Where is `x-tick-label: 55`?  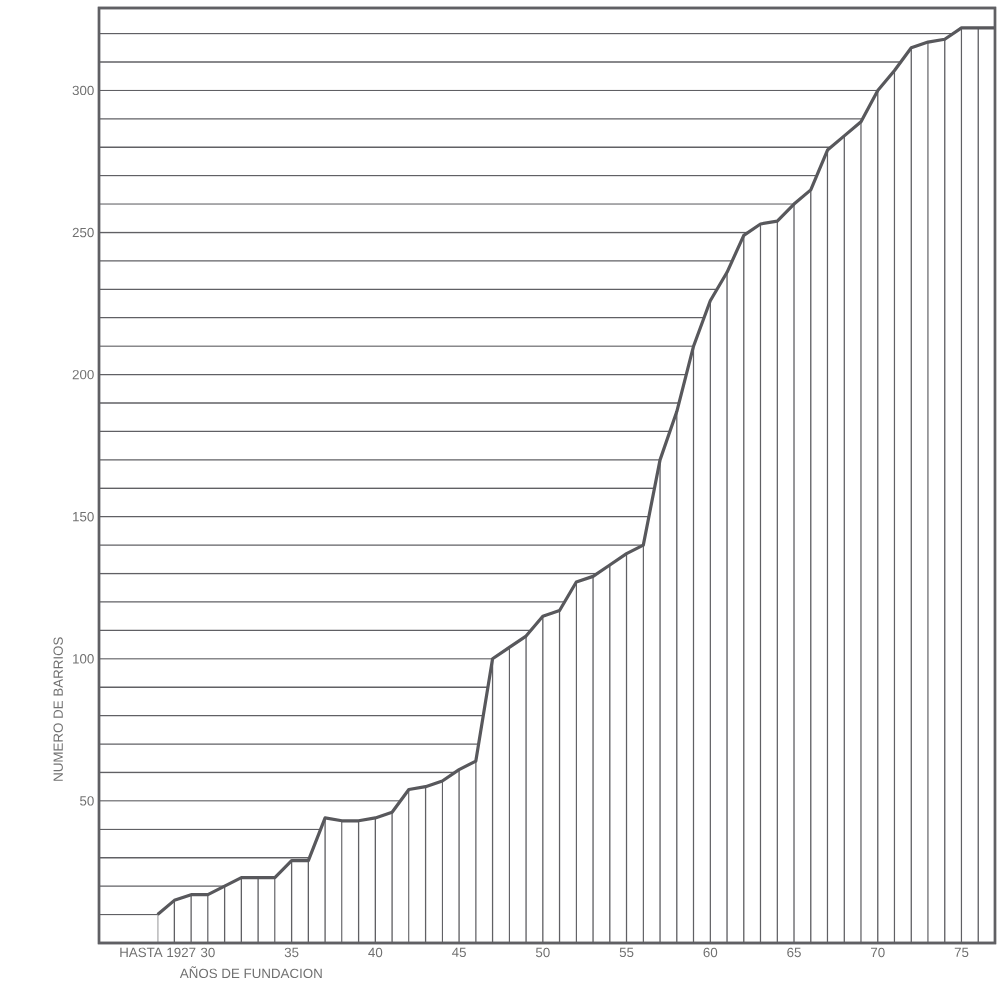 x-tick-label: 55 is located at coordinates (626, 952).